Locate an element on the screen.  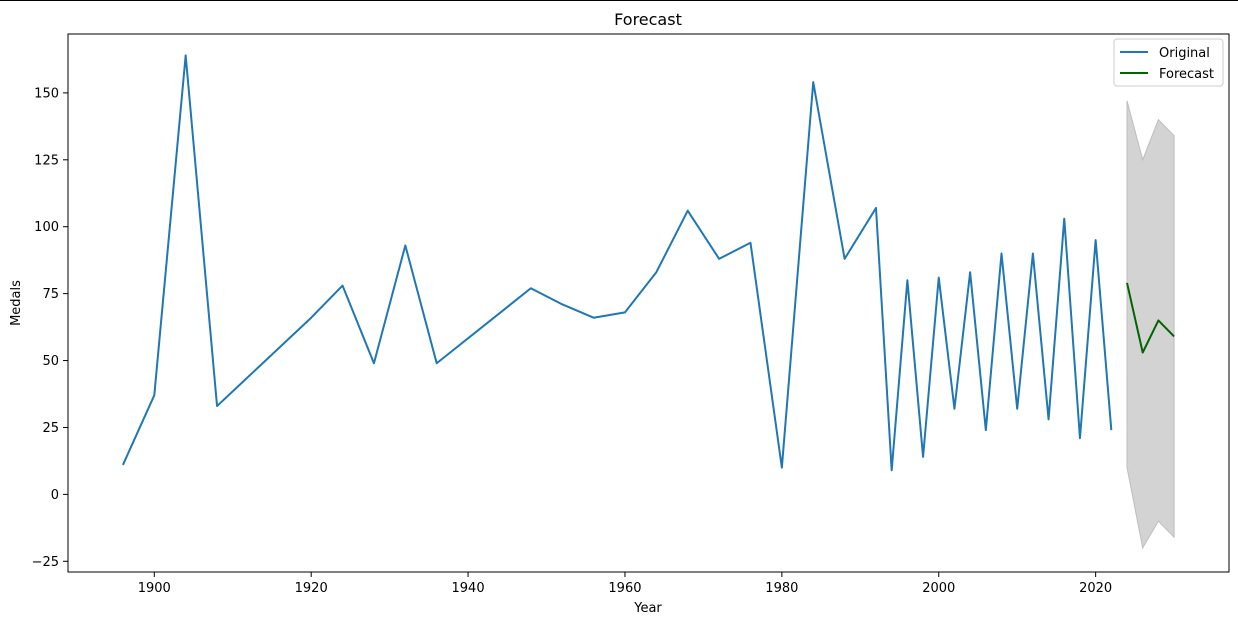
x-axis-ticks: 1900 1920 1940 1960 1980 2000 2020 is located at coordinates (625, 584).